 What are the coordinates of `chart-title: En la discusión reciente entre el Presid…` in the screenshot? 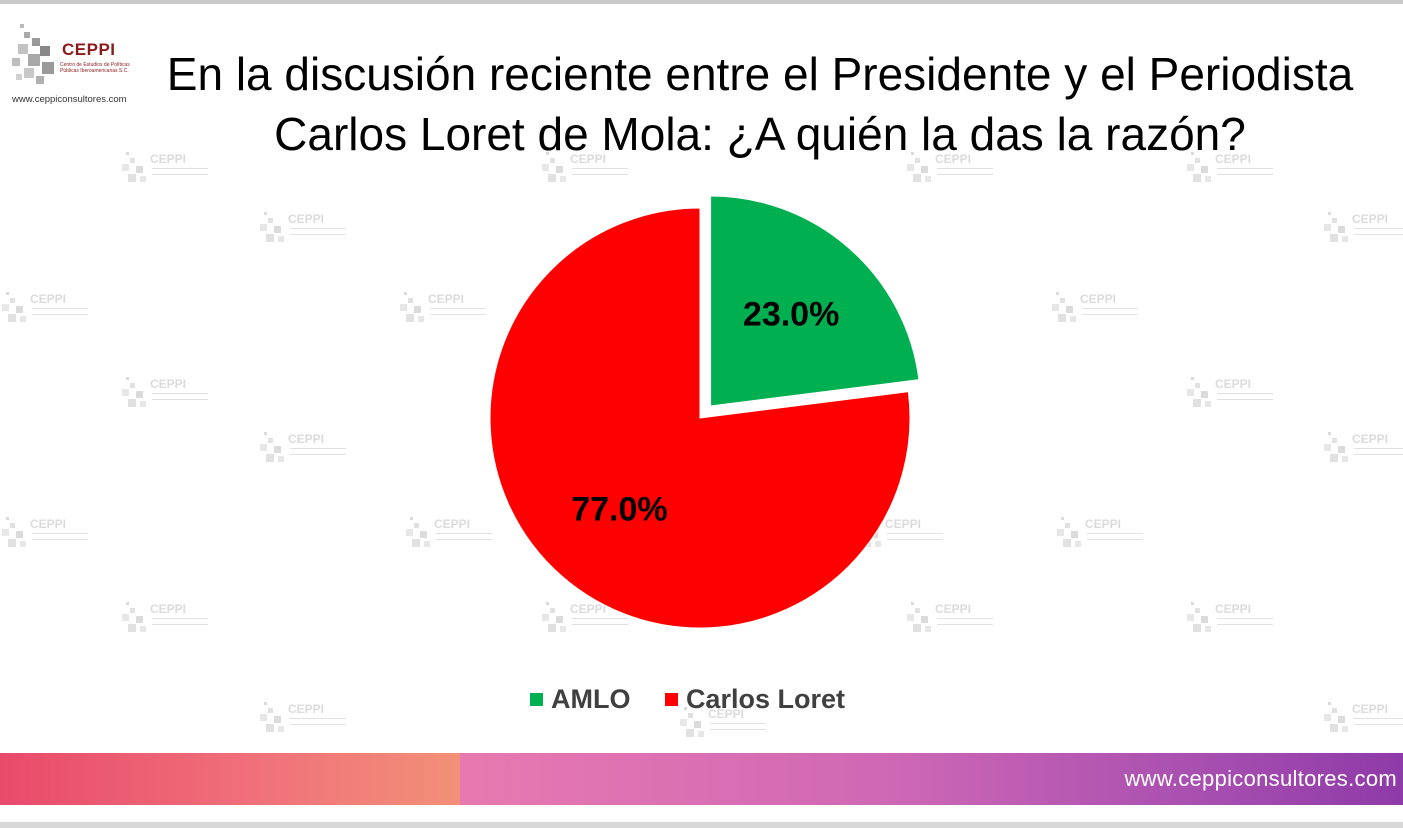 It's located at (760, 104).